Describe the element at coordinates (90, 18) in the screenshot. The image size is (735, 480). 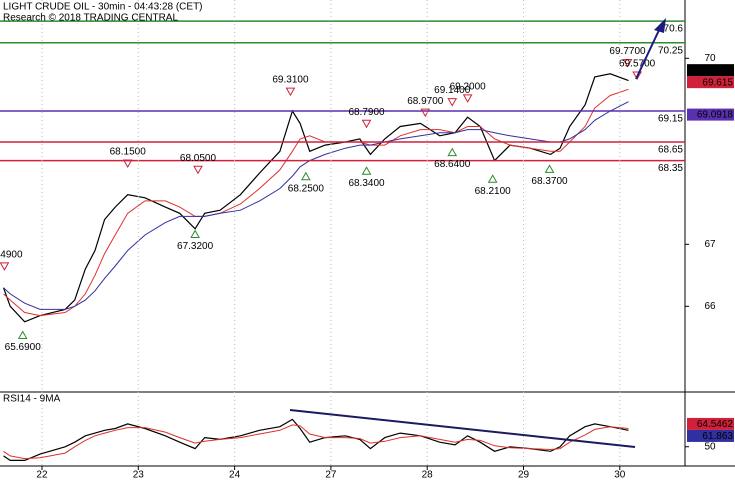
I see `copyright: Research © 2018 TRADING CENTRAL` at that location.